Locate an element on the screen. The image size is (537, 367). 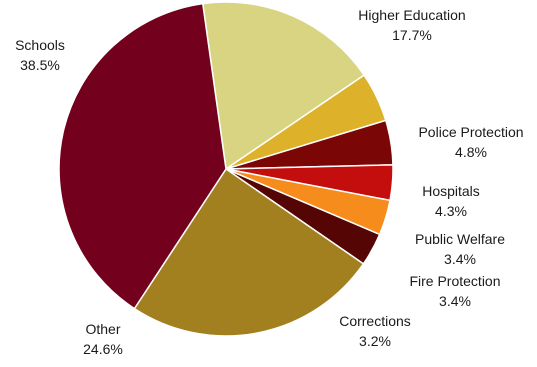
slice-label-public-welfare: Public Welfare 3.4% is located at coordinates (460, 249).